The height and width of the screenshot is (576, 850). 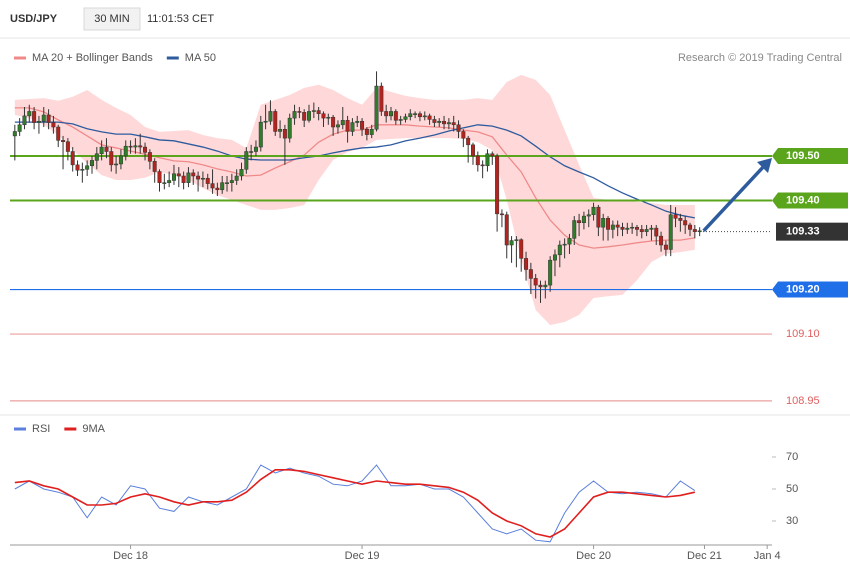 What do you see at coordinates (180, 19) in the screenshot?
I see `time: 11:01:53 CET` at bounding box center [180, 19].